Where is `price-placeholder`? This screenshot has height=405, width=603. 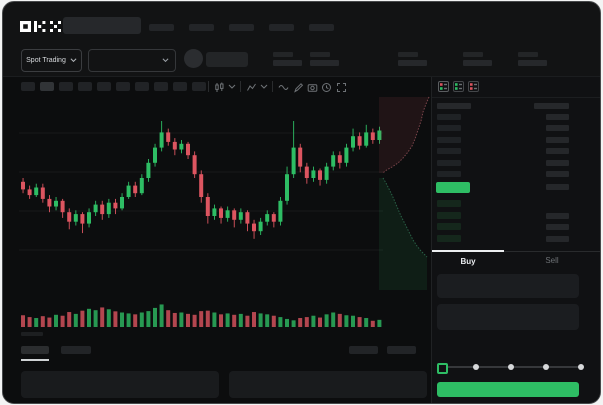 price-placeholder is located at coordinates (227, 59).